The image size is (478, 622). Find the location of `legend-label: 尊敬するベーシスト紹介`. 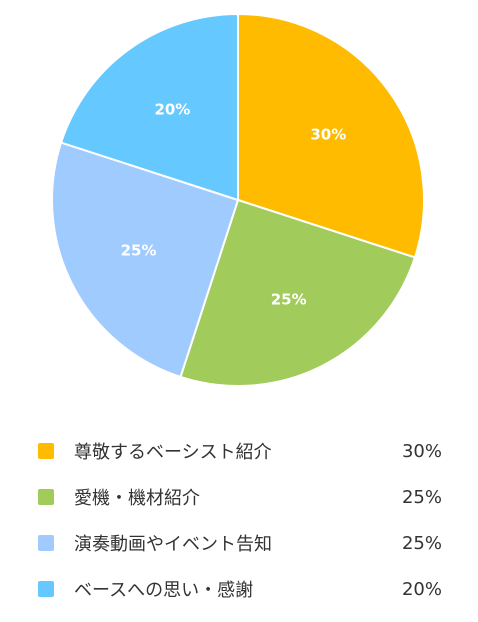

legend-label: 尊敬するベーシスト紹介 is located at coordinates (173, 452).